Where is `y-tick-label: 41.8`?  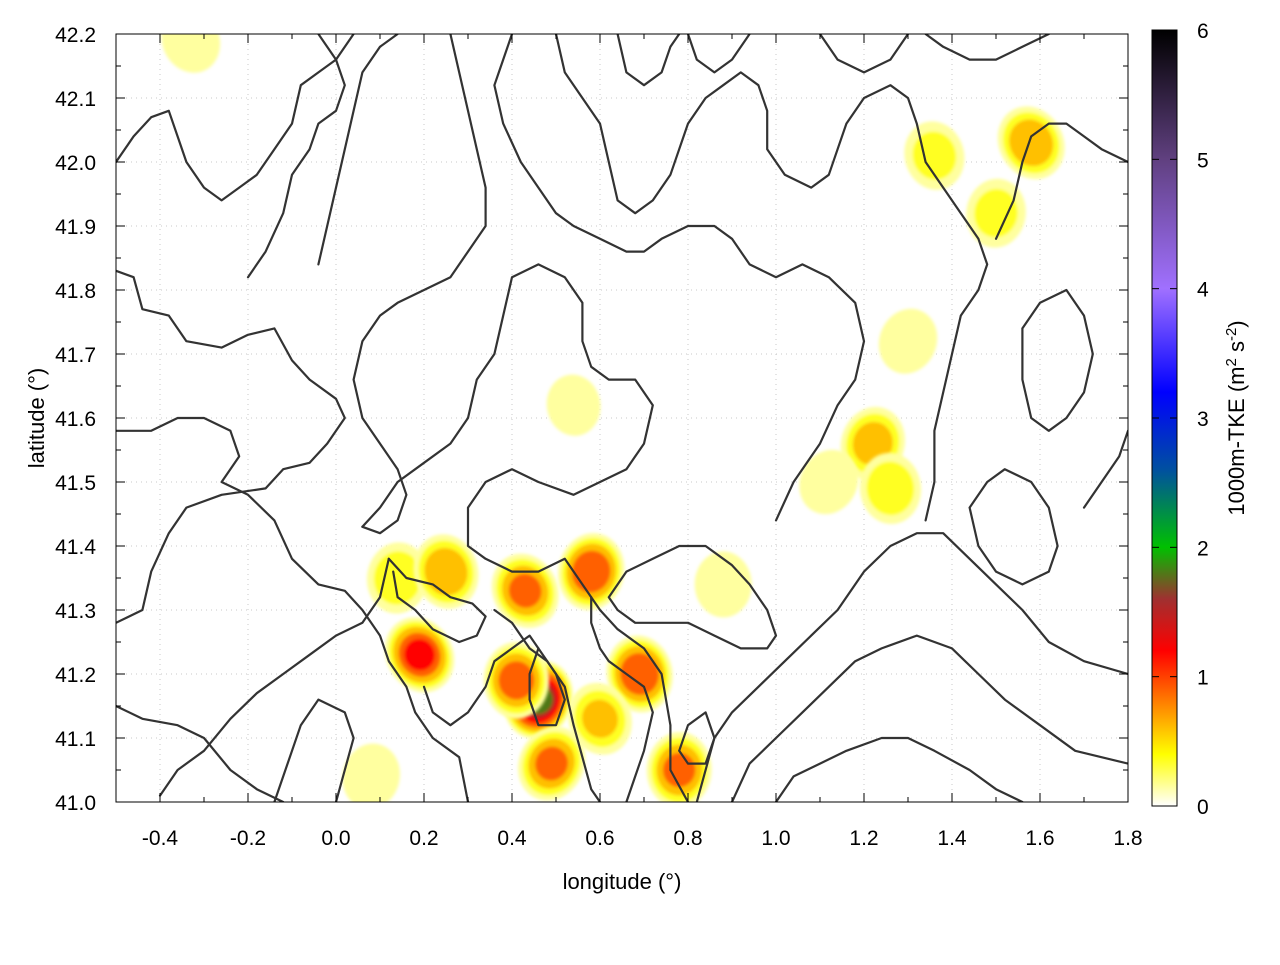 y-tick-label: 41.8 is located at coordinates (75, 291).